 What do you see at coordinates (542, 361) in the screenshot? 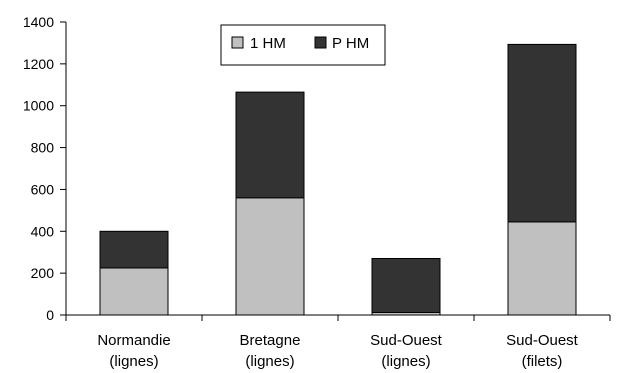
I see `x-tick-label-line: (filets)` at bounding box center [542, 361].